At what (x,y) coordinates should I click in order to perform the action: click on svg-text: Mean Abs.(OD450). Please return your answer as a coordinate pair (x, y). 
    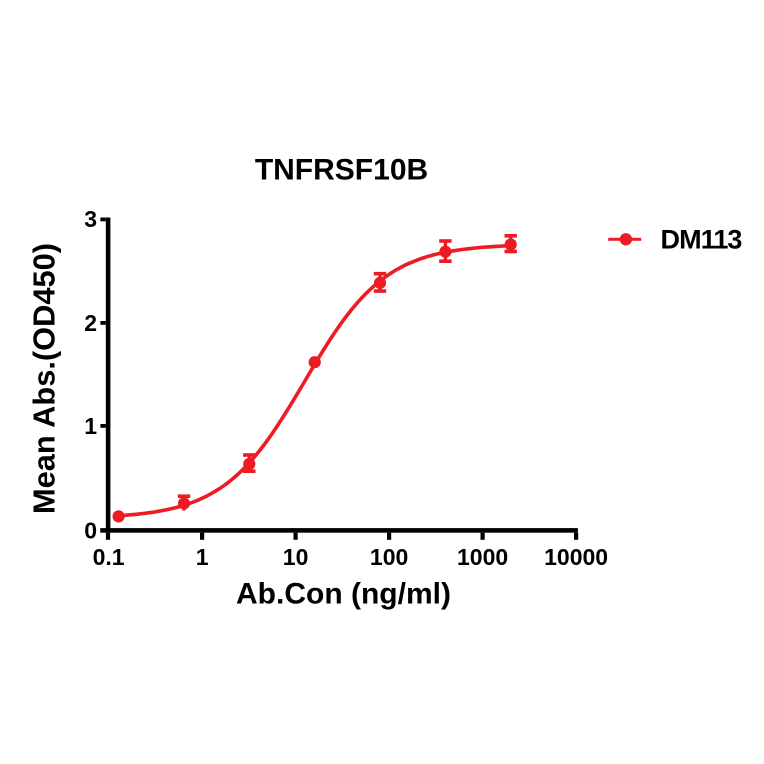
    Looking at the image, I should click on (43, 378).